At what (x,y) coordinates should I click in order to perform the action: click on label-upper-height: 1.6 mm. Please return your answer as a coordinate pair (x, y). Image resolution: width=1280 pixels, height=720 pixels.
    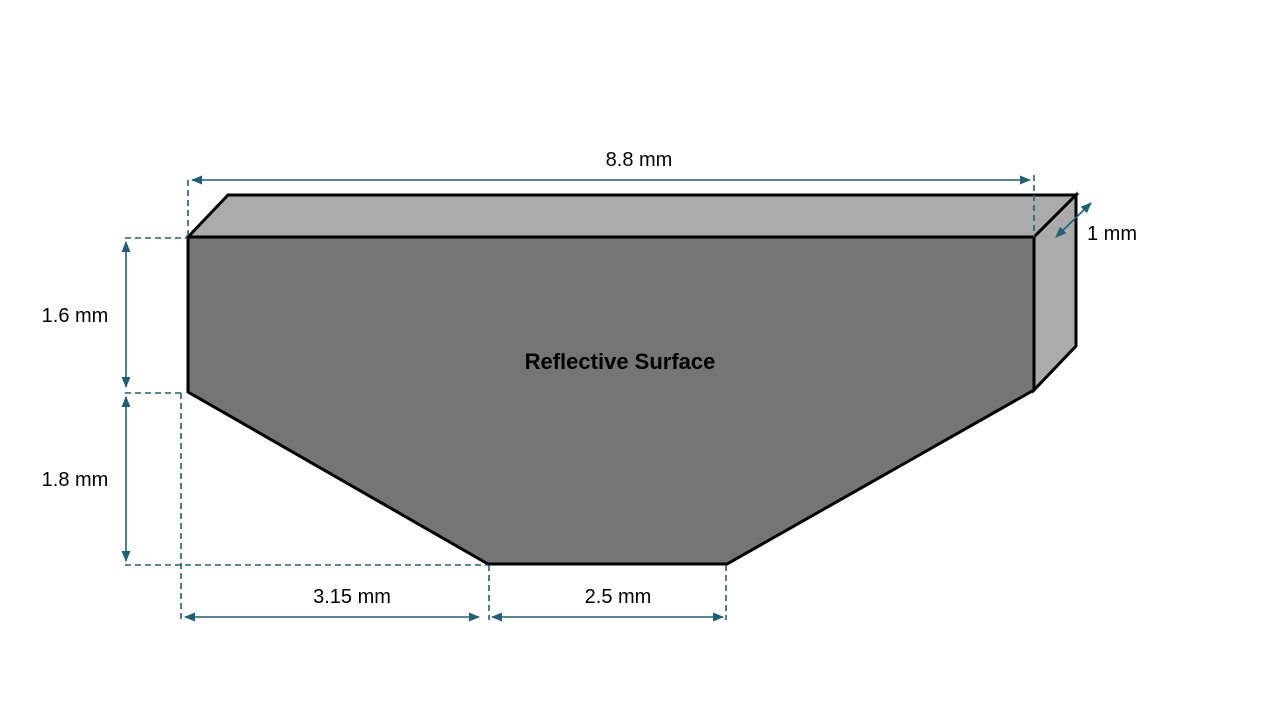
    Looking at the image, I should click on (75, 316).